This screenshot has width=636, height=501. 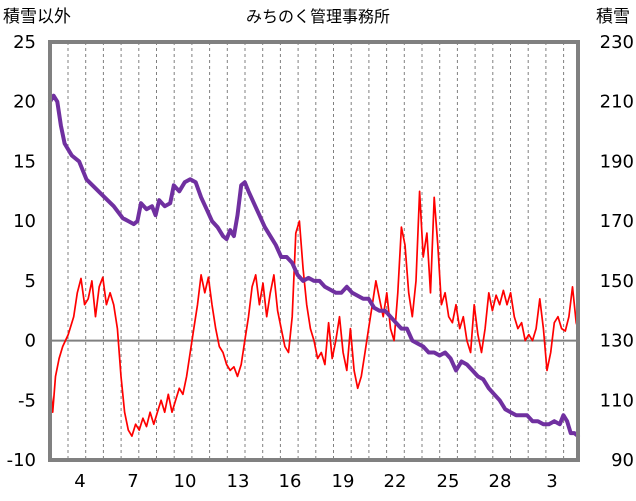 What do you see at coordinates (24, 221) in the screenshot?
I see `y-left-tick-label: 10` at bounding box center [24, 221].